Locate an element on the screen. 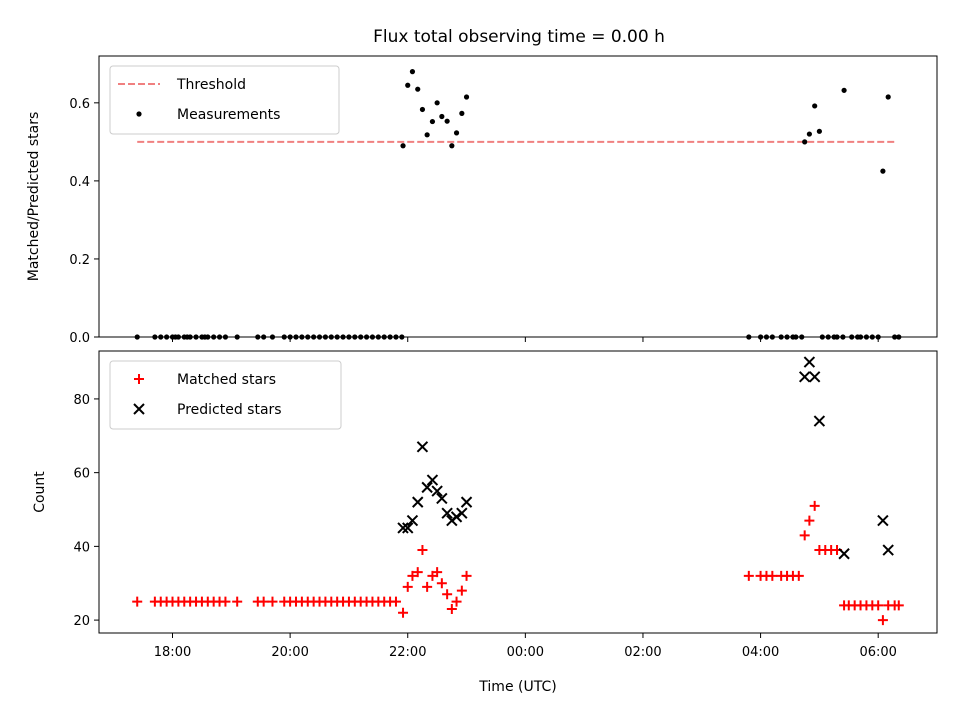 The image size is (960, 720). x-tick-label: 02:00 is located at coordinates (642, 652).